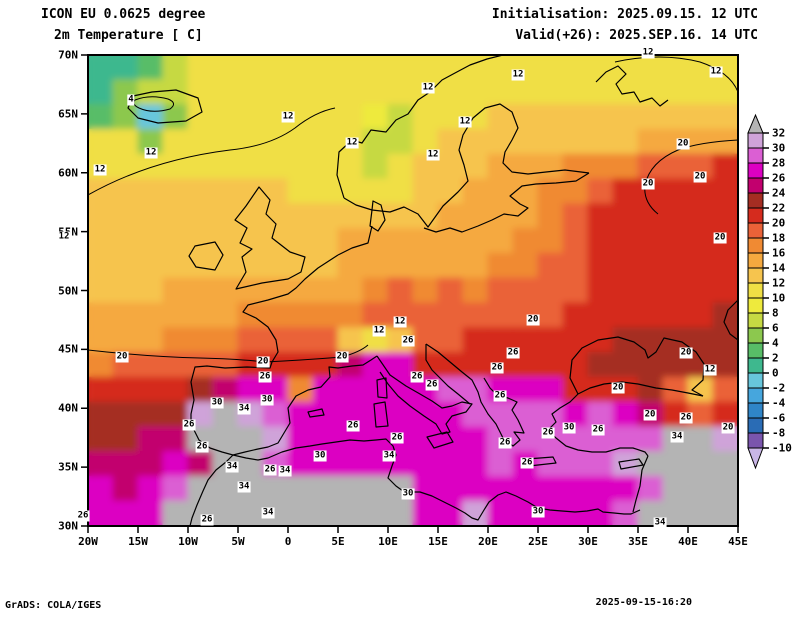 The image size is (800, 618). I want to click on lat-label: 65N, so click(68, 114).